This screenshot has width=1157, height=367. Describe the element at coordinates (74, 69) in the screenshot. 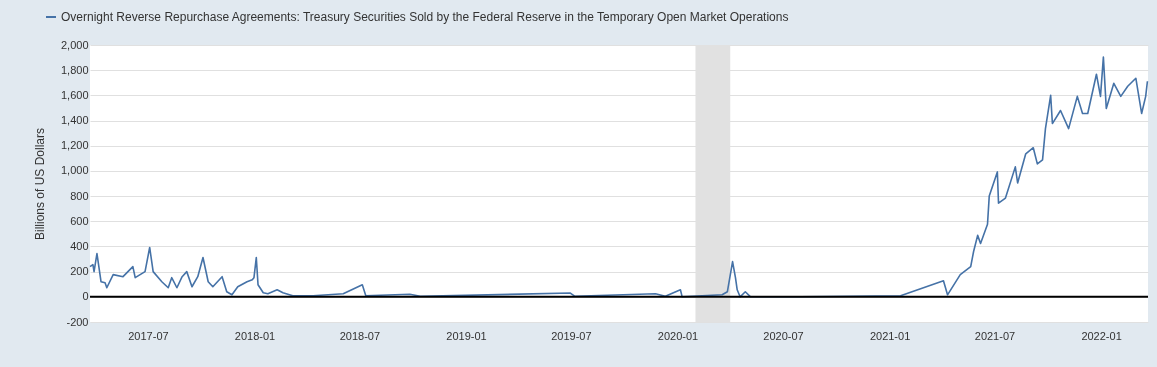

I see `y-tick-label: 1,800` at that location.